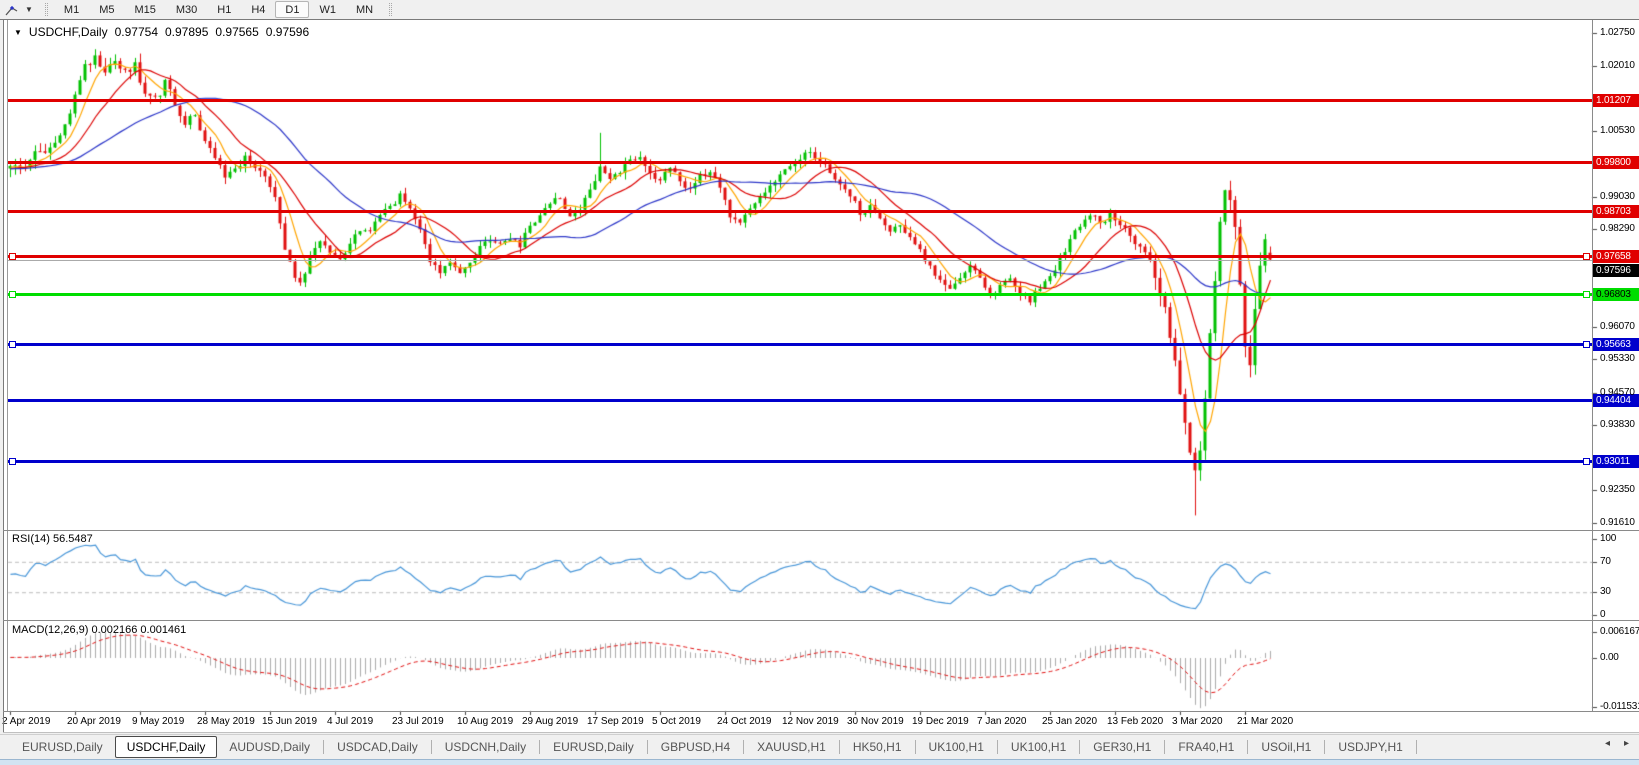  I want to click on tab-scroll-right-icon: ▸, so click(1626, 743).